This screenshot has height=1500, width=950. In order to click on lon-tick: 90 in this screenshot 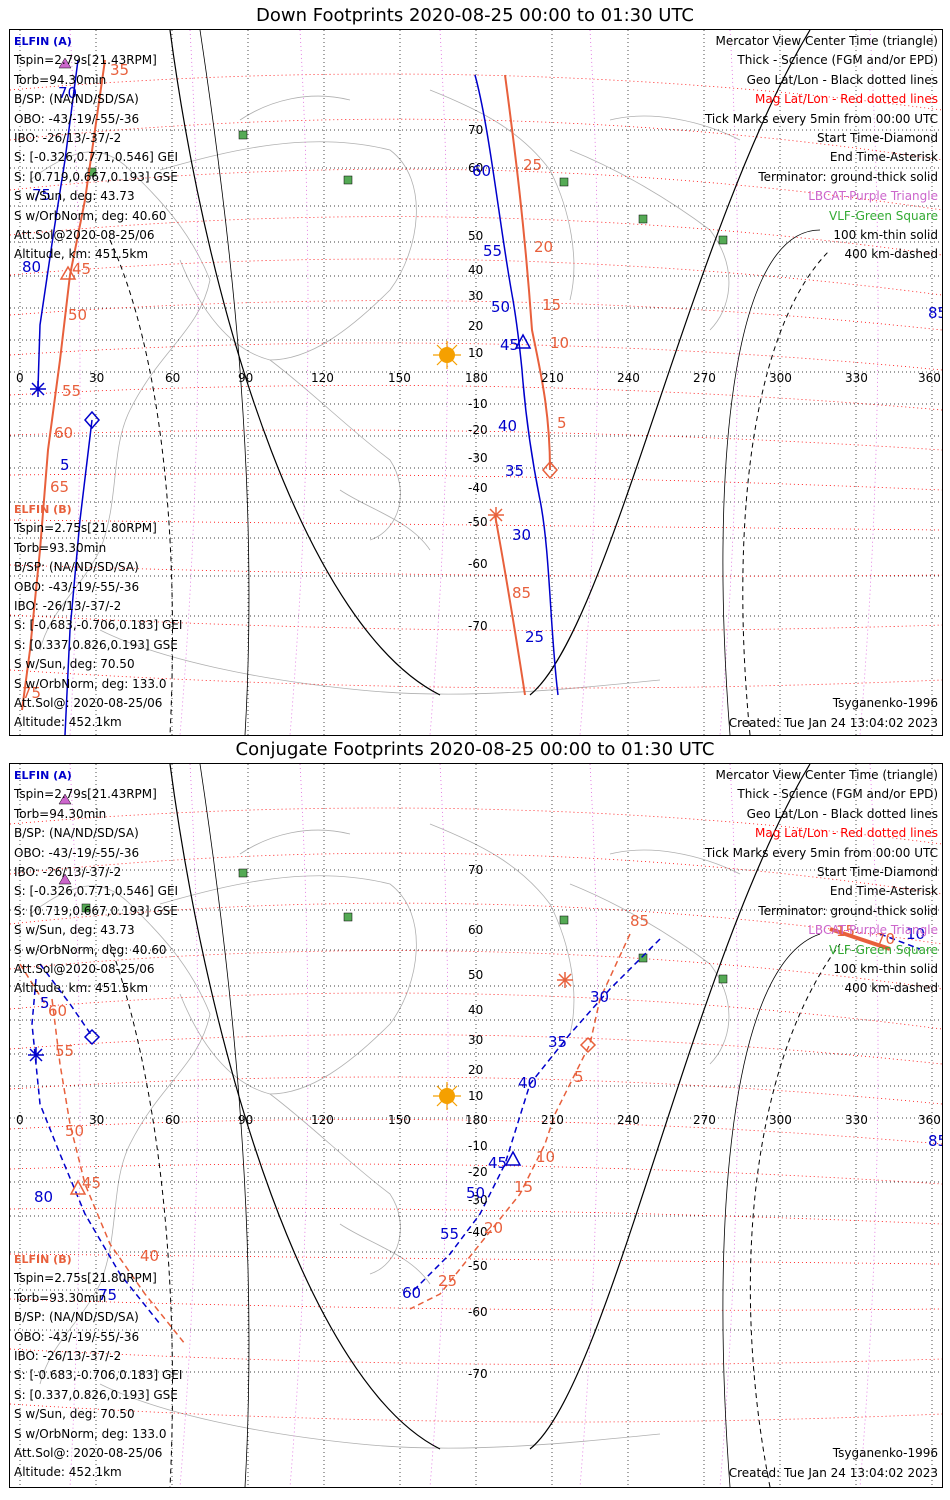, I will do `click(245, 378)`.